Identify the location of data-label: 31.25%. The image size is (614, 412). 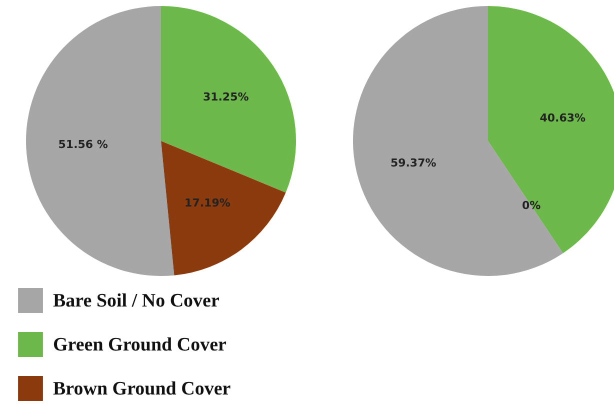
(225, 97).